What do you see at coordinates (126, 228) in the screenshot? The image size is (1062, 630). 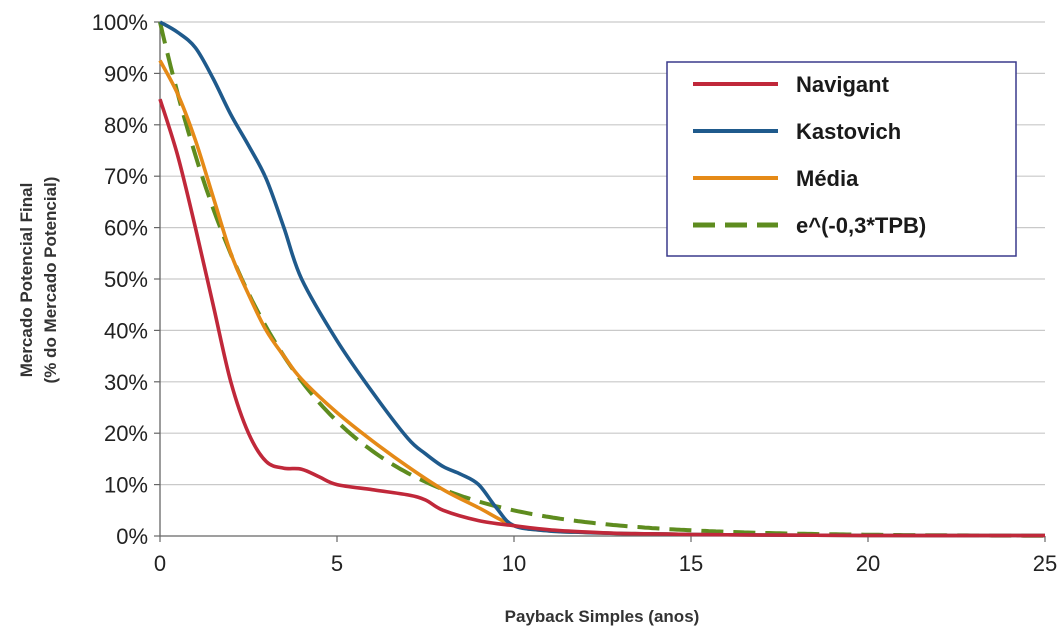 I see `y-tick-label: 60%` at bounding box center [126, 228].